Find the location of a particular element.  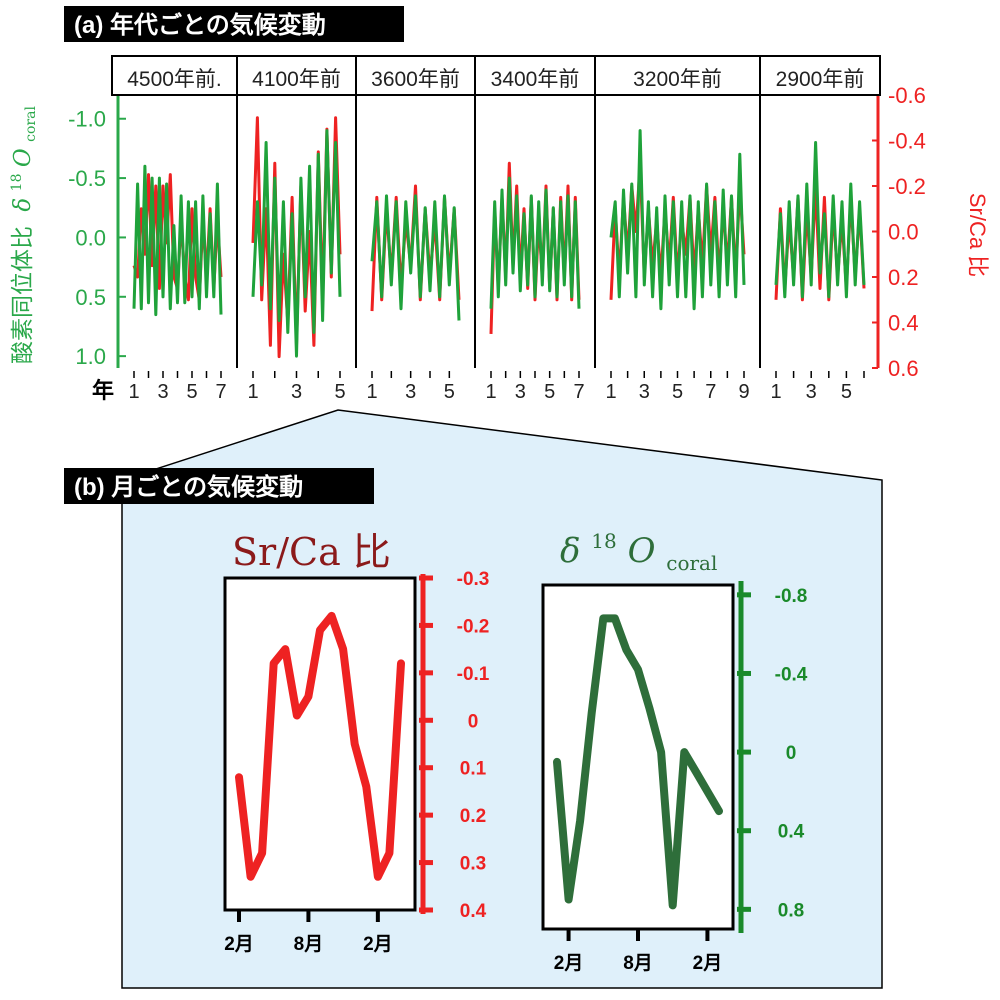

y-tick-label: 0.1 is located at coordinates (473, 769).